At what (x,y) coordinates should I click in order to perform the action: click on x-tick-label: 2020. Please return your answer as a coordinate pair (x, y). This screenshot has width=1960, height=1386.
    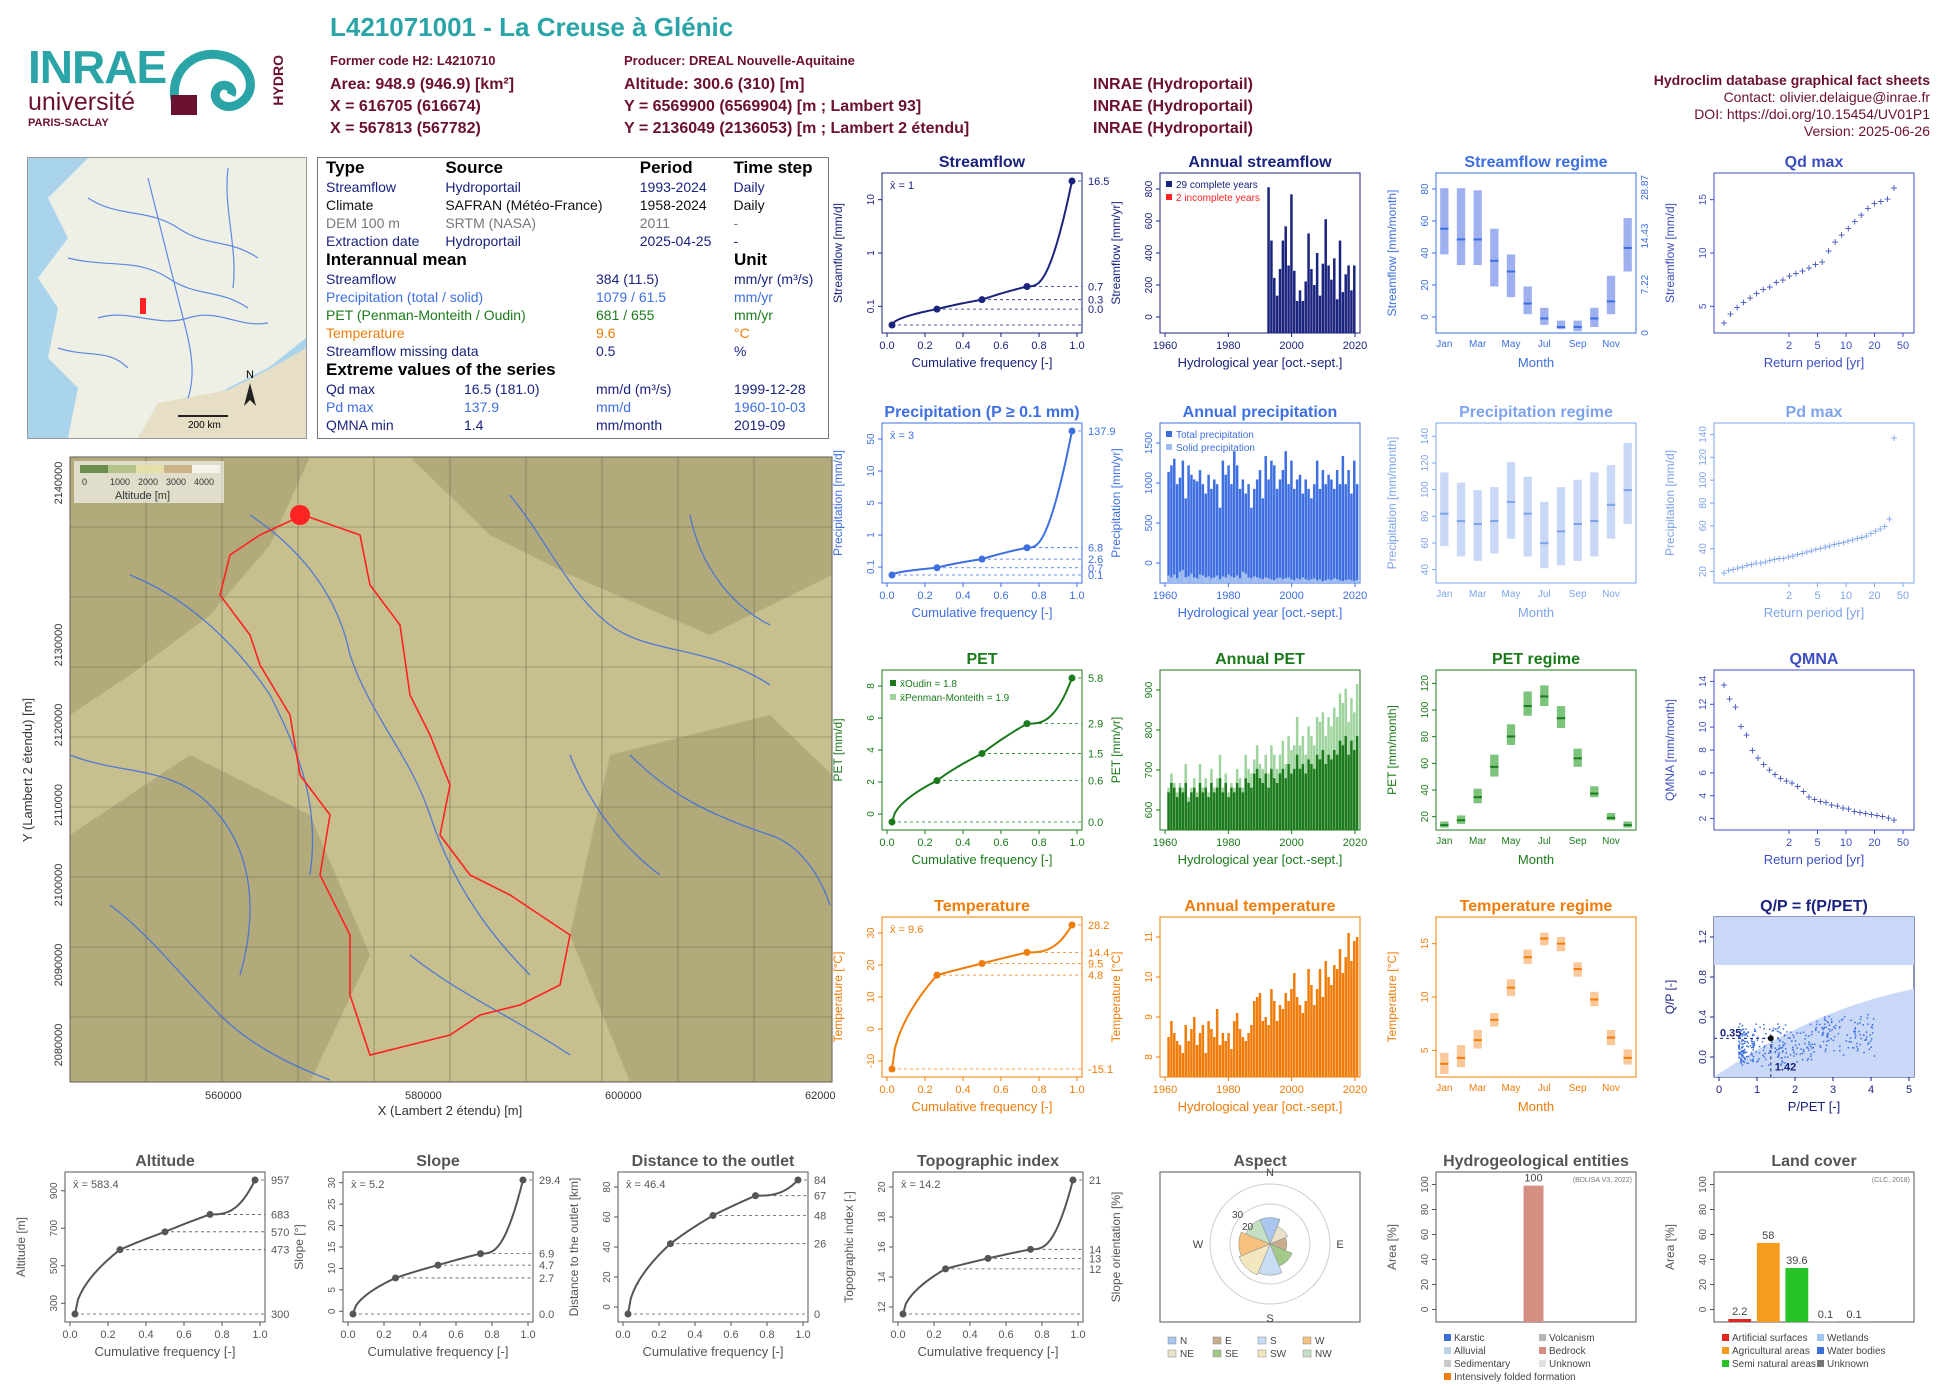
    Looking at the image, I should click on (1355, 346).